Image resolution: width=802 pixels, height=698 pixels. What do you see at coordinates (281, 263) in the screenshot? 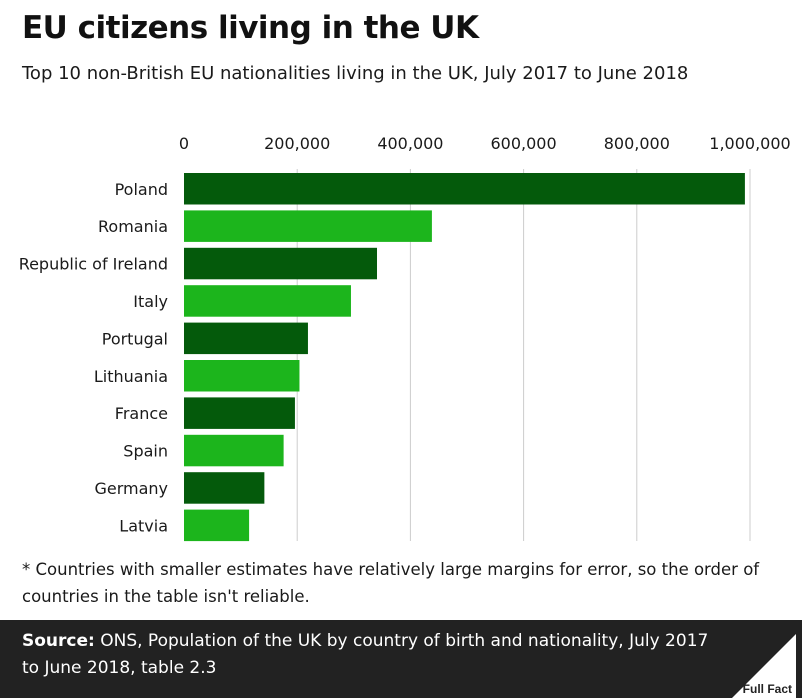
I see `bar-republic-of-ireland` at bounding box center [281, 263].